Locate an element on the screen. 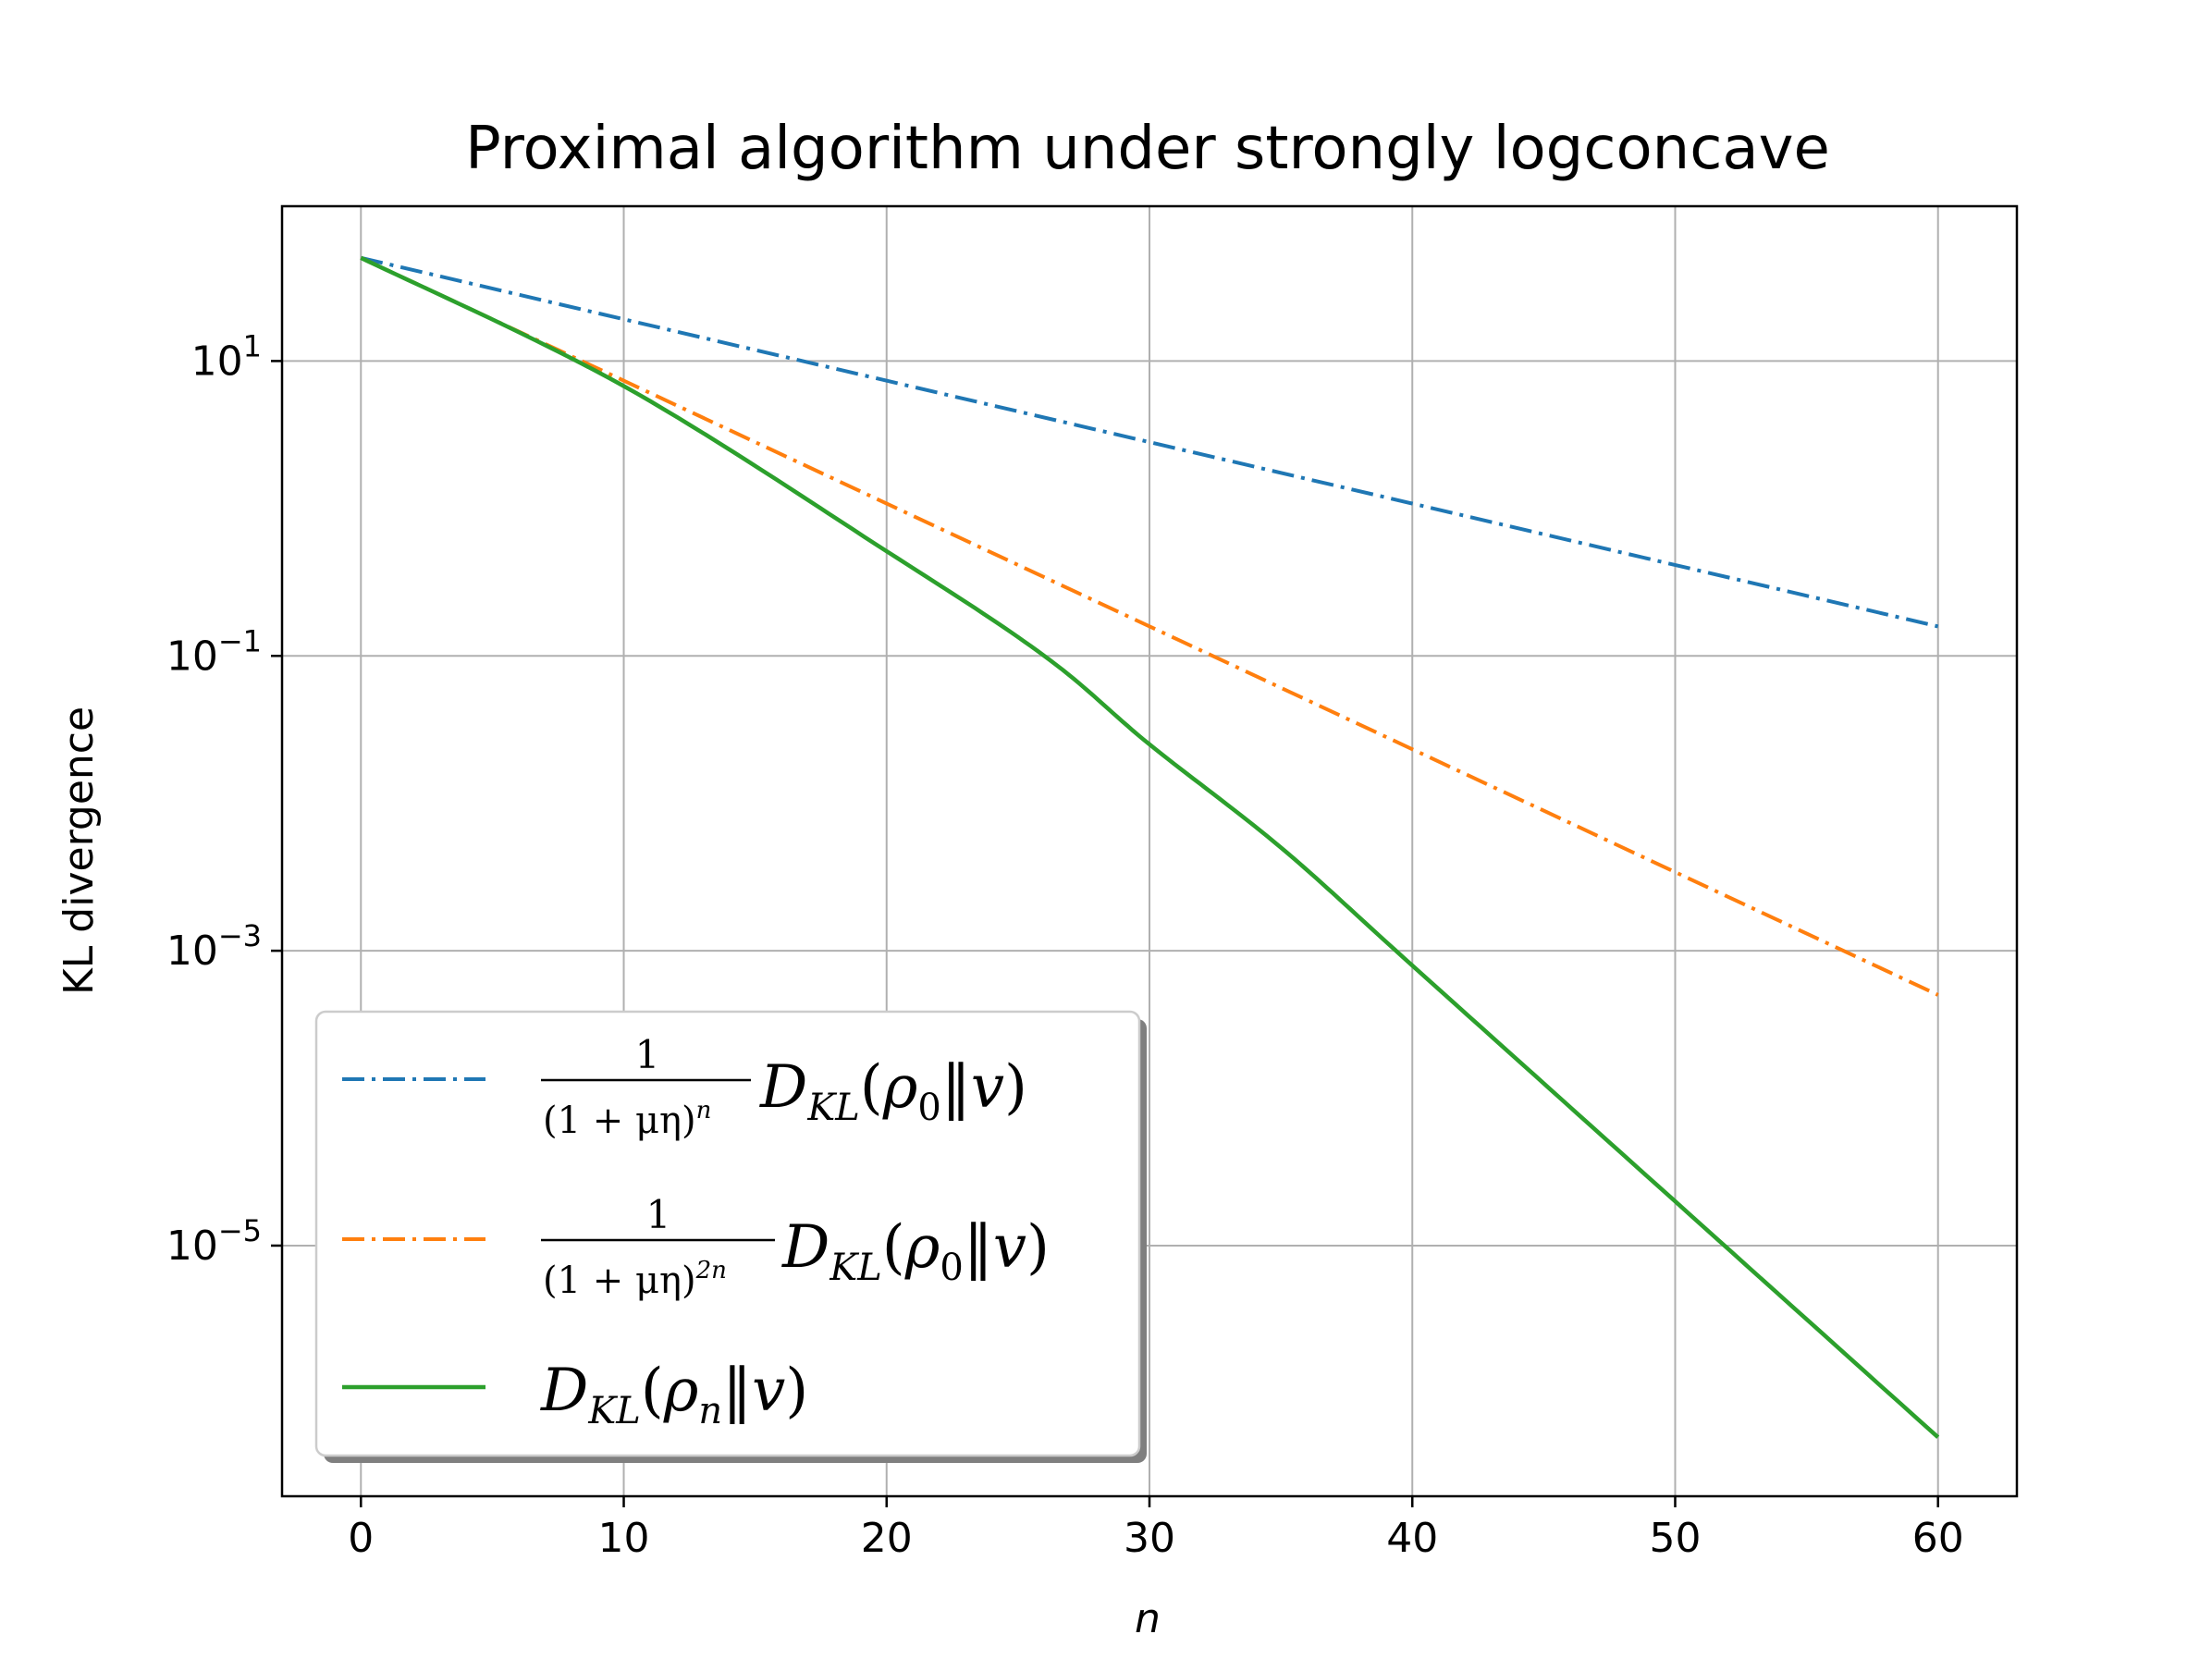  x-axis-label: n is located at coordinates (1148, 1619).